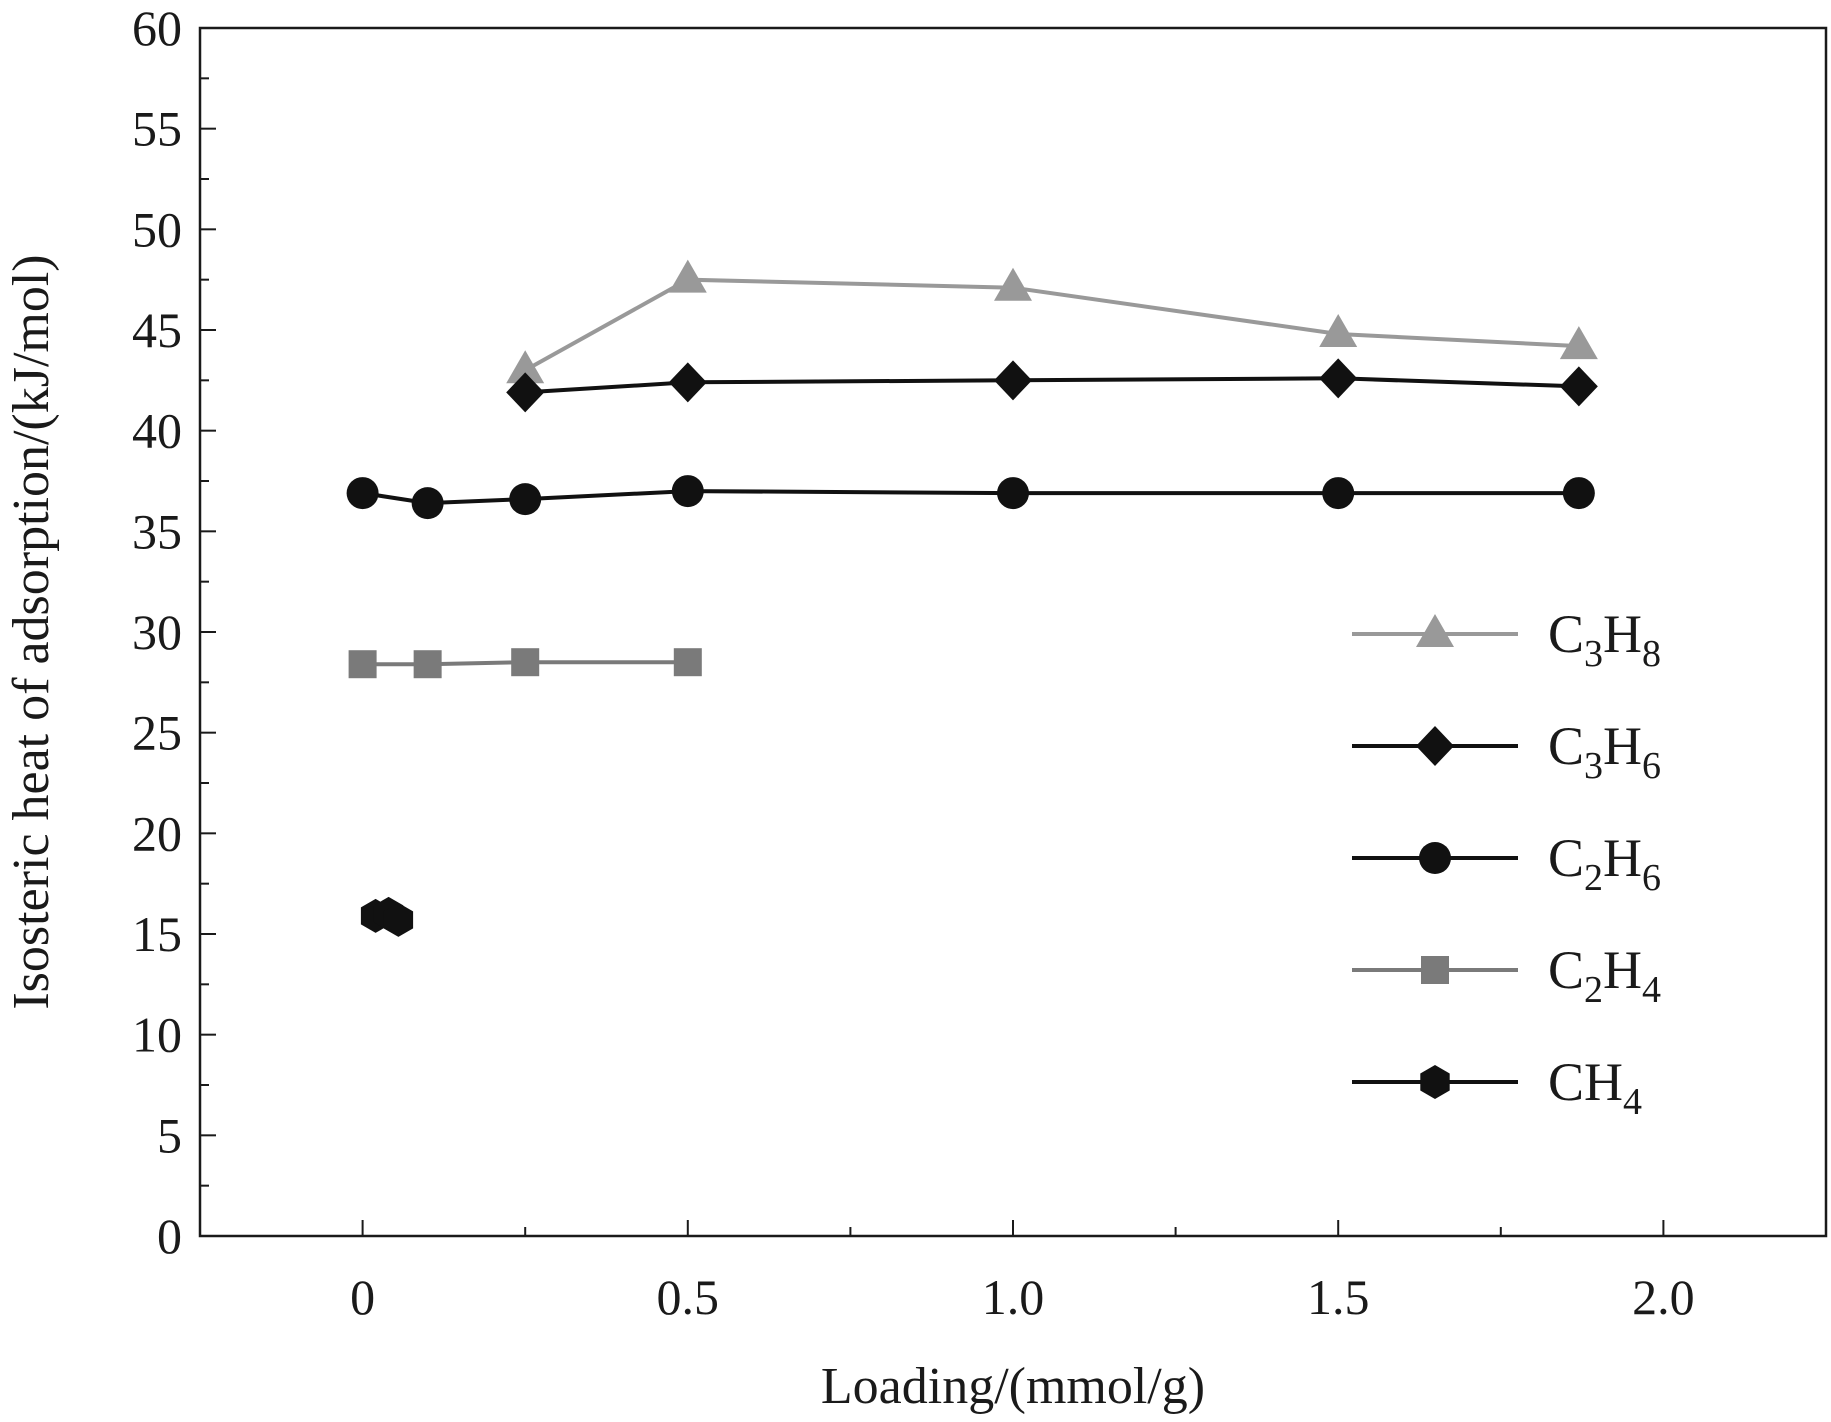  I want to click on series-ch4, so click(387, 916).